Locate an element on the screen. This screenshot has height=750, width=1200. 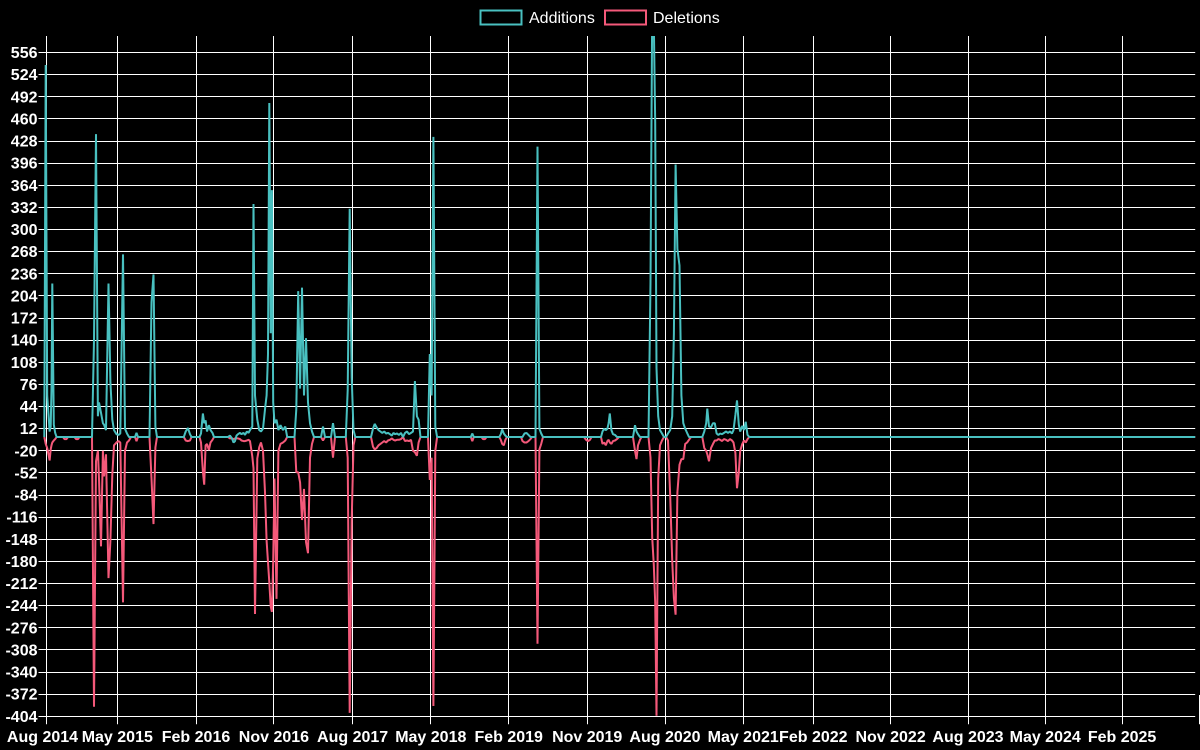
svg-text: 108 is located at coordinates (24, 363).